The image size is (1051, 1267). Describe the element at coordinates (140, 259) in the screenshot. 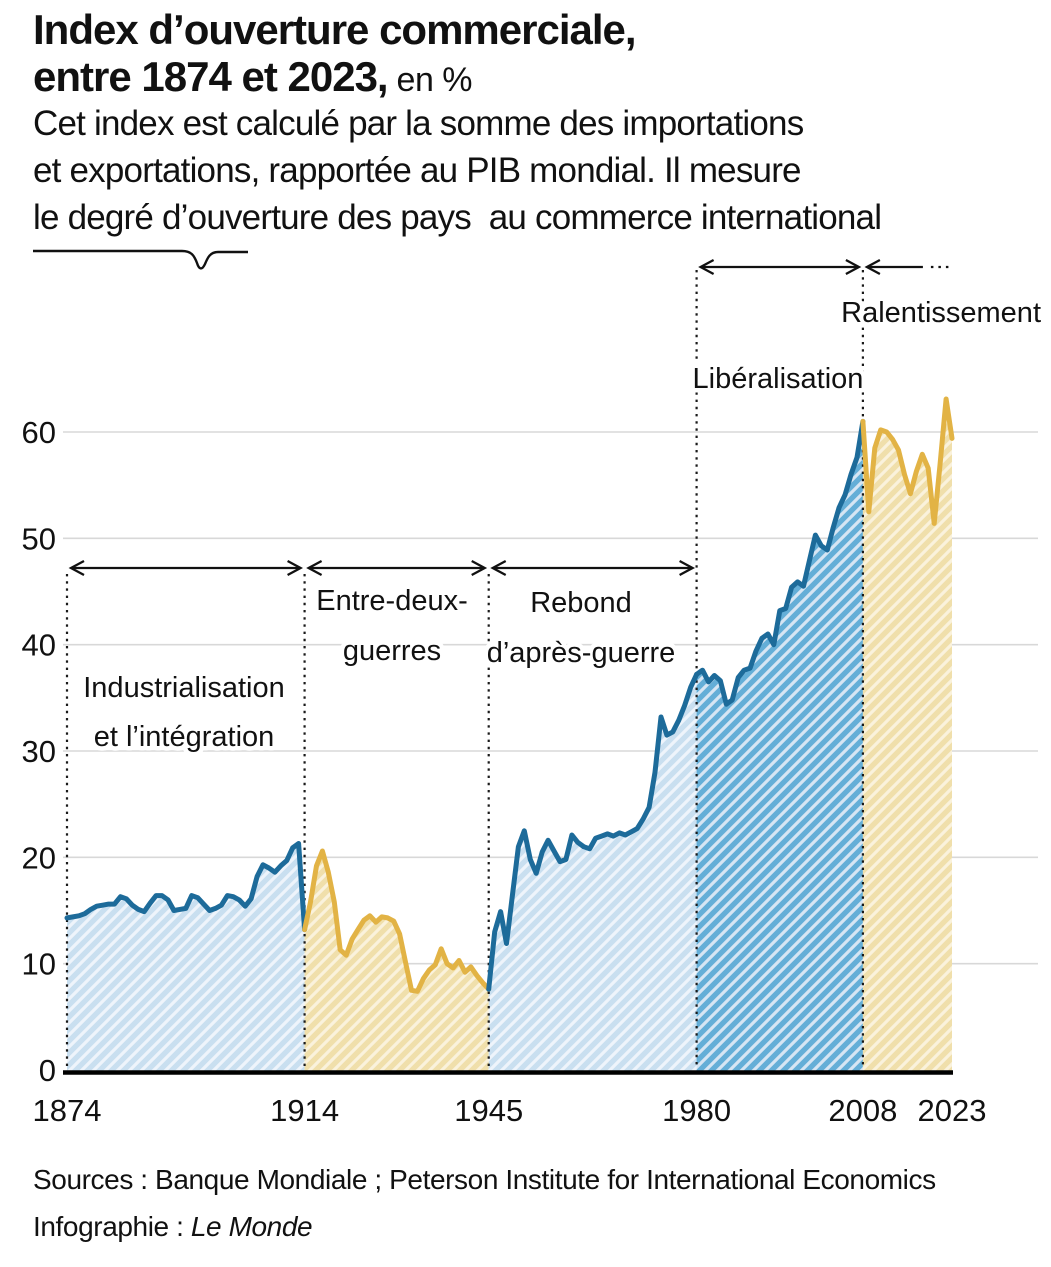

I see `subtitle-bracket-squiggle` at that location.